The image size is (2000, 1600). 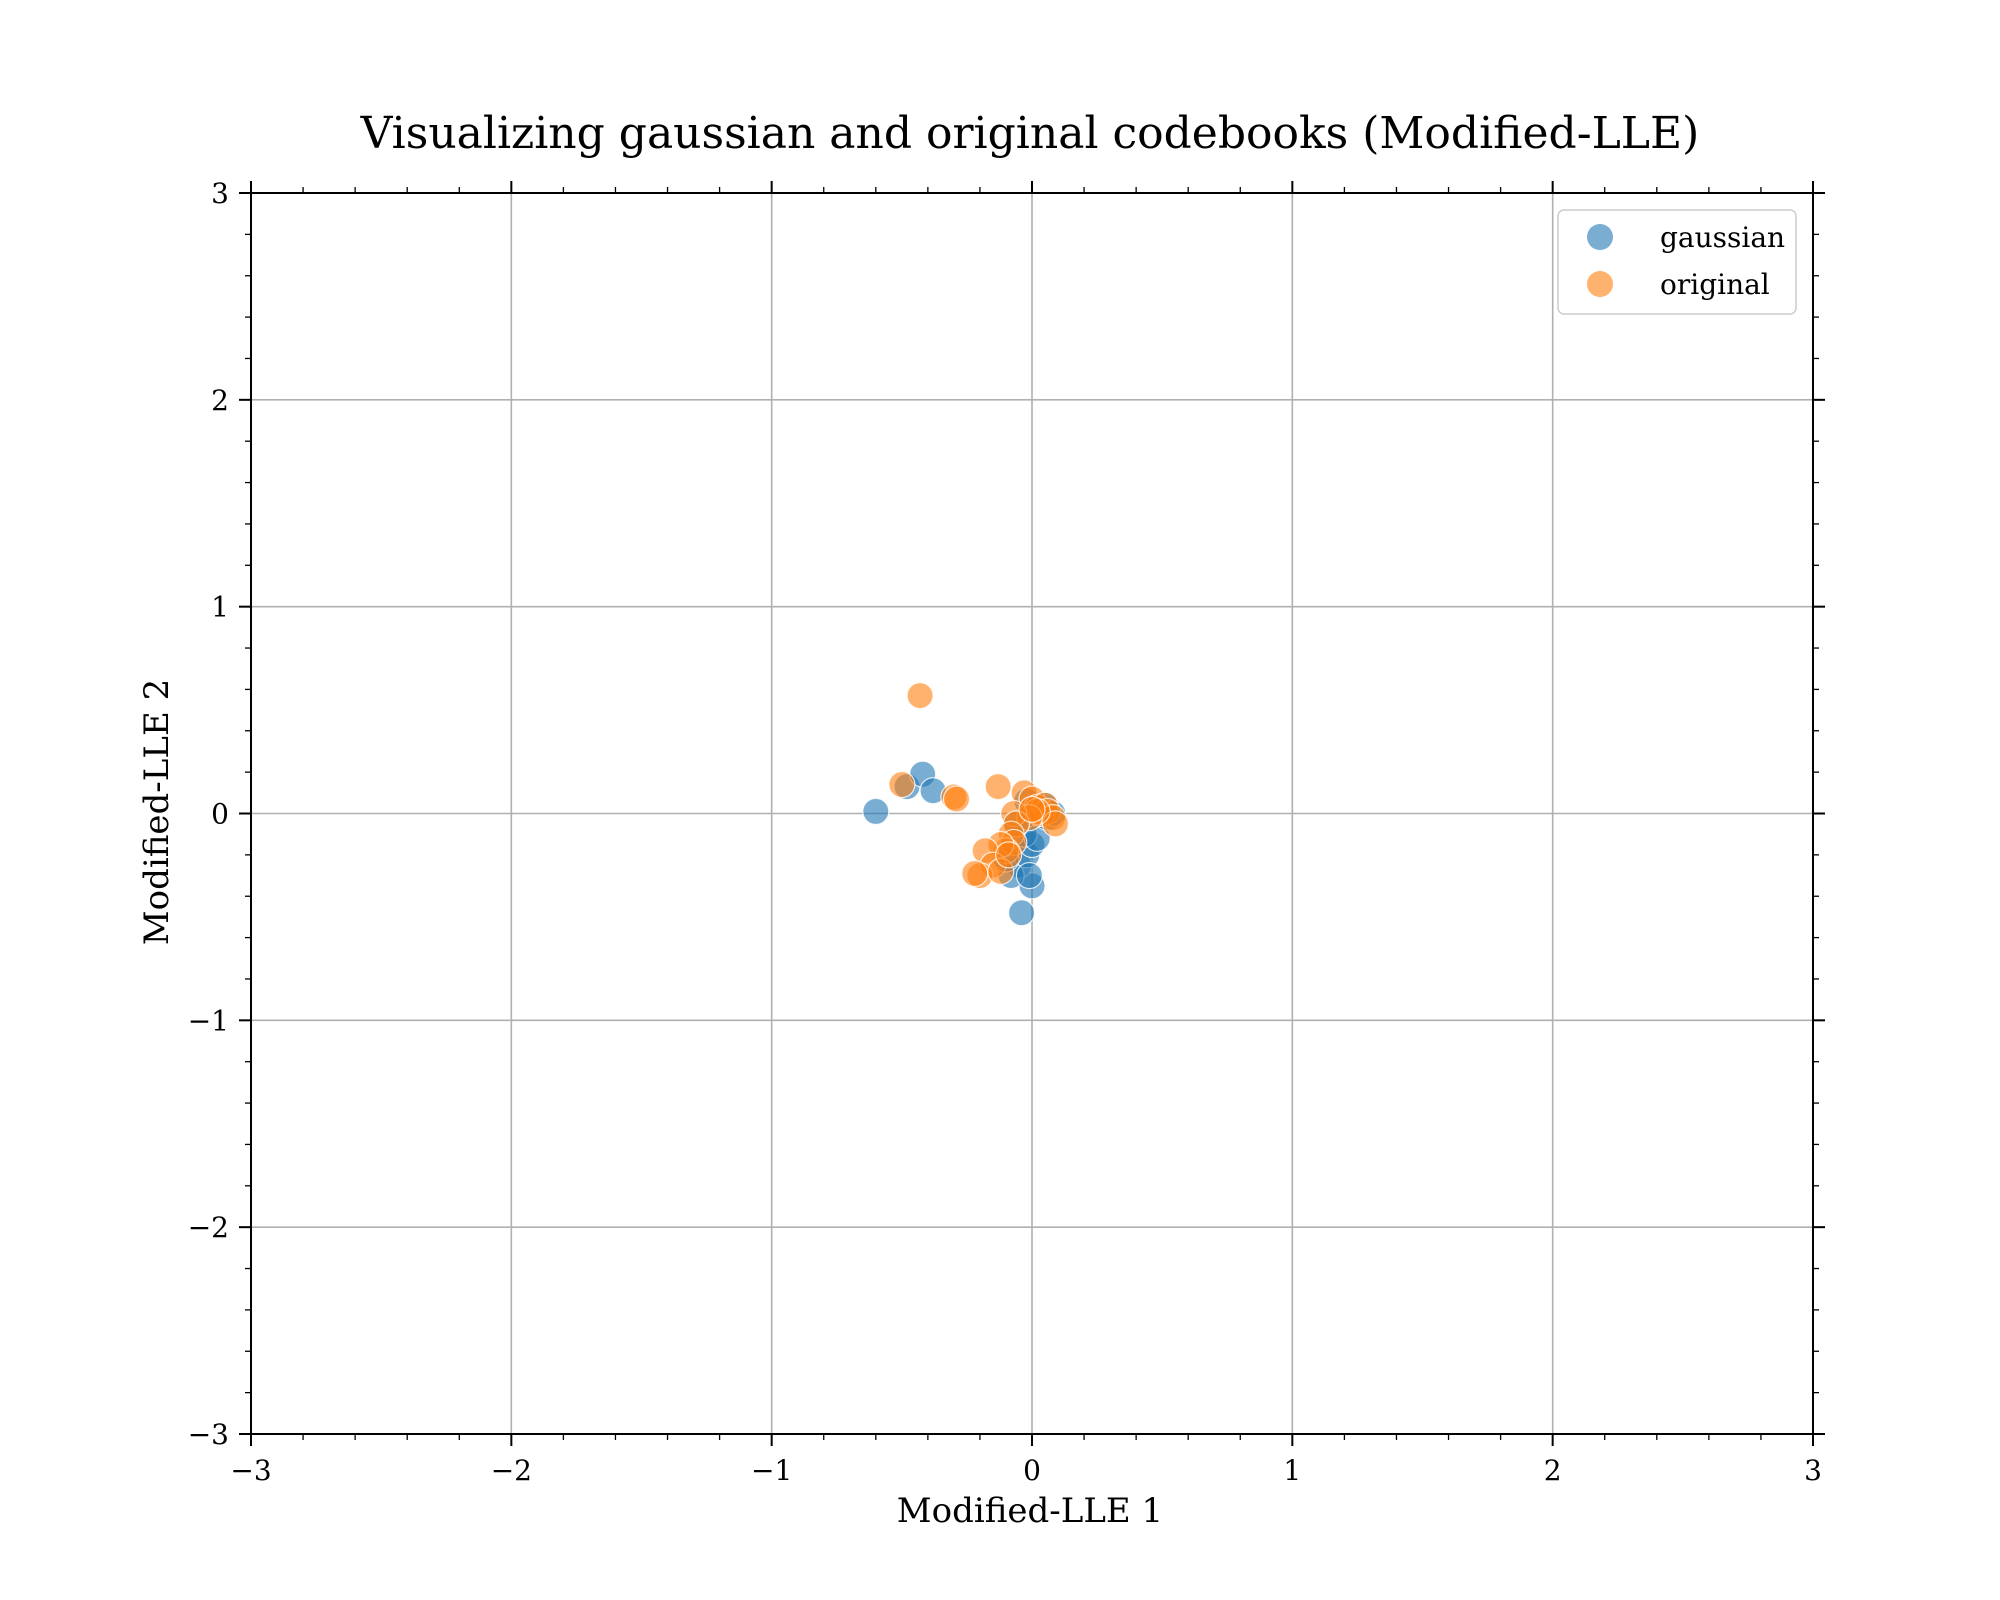 I want to click on legend: gaussian original, so click(x=1677, y=262).